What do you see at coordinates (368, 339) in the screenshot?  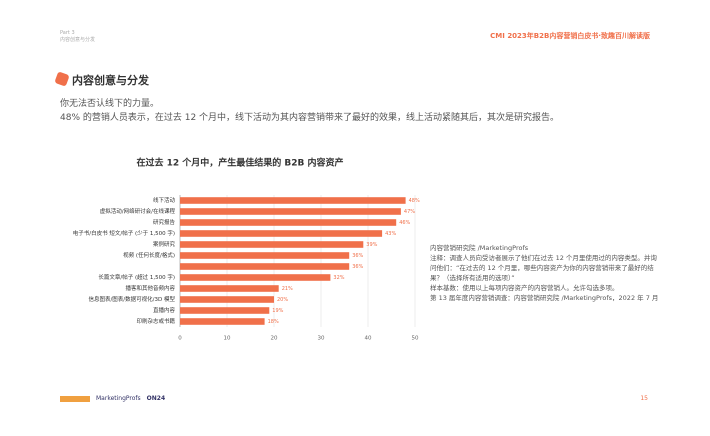 I see `x-tick-label: 40` at bounding box center [368, 339].